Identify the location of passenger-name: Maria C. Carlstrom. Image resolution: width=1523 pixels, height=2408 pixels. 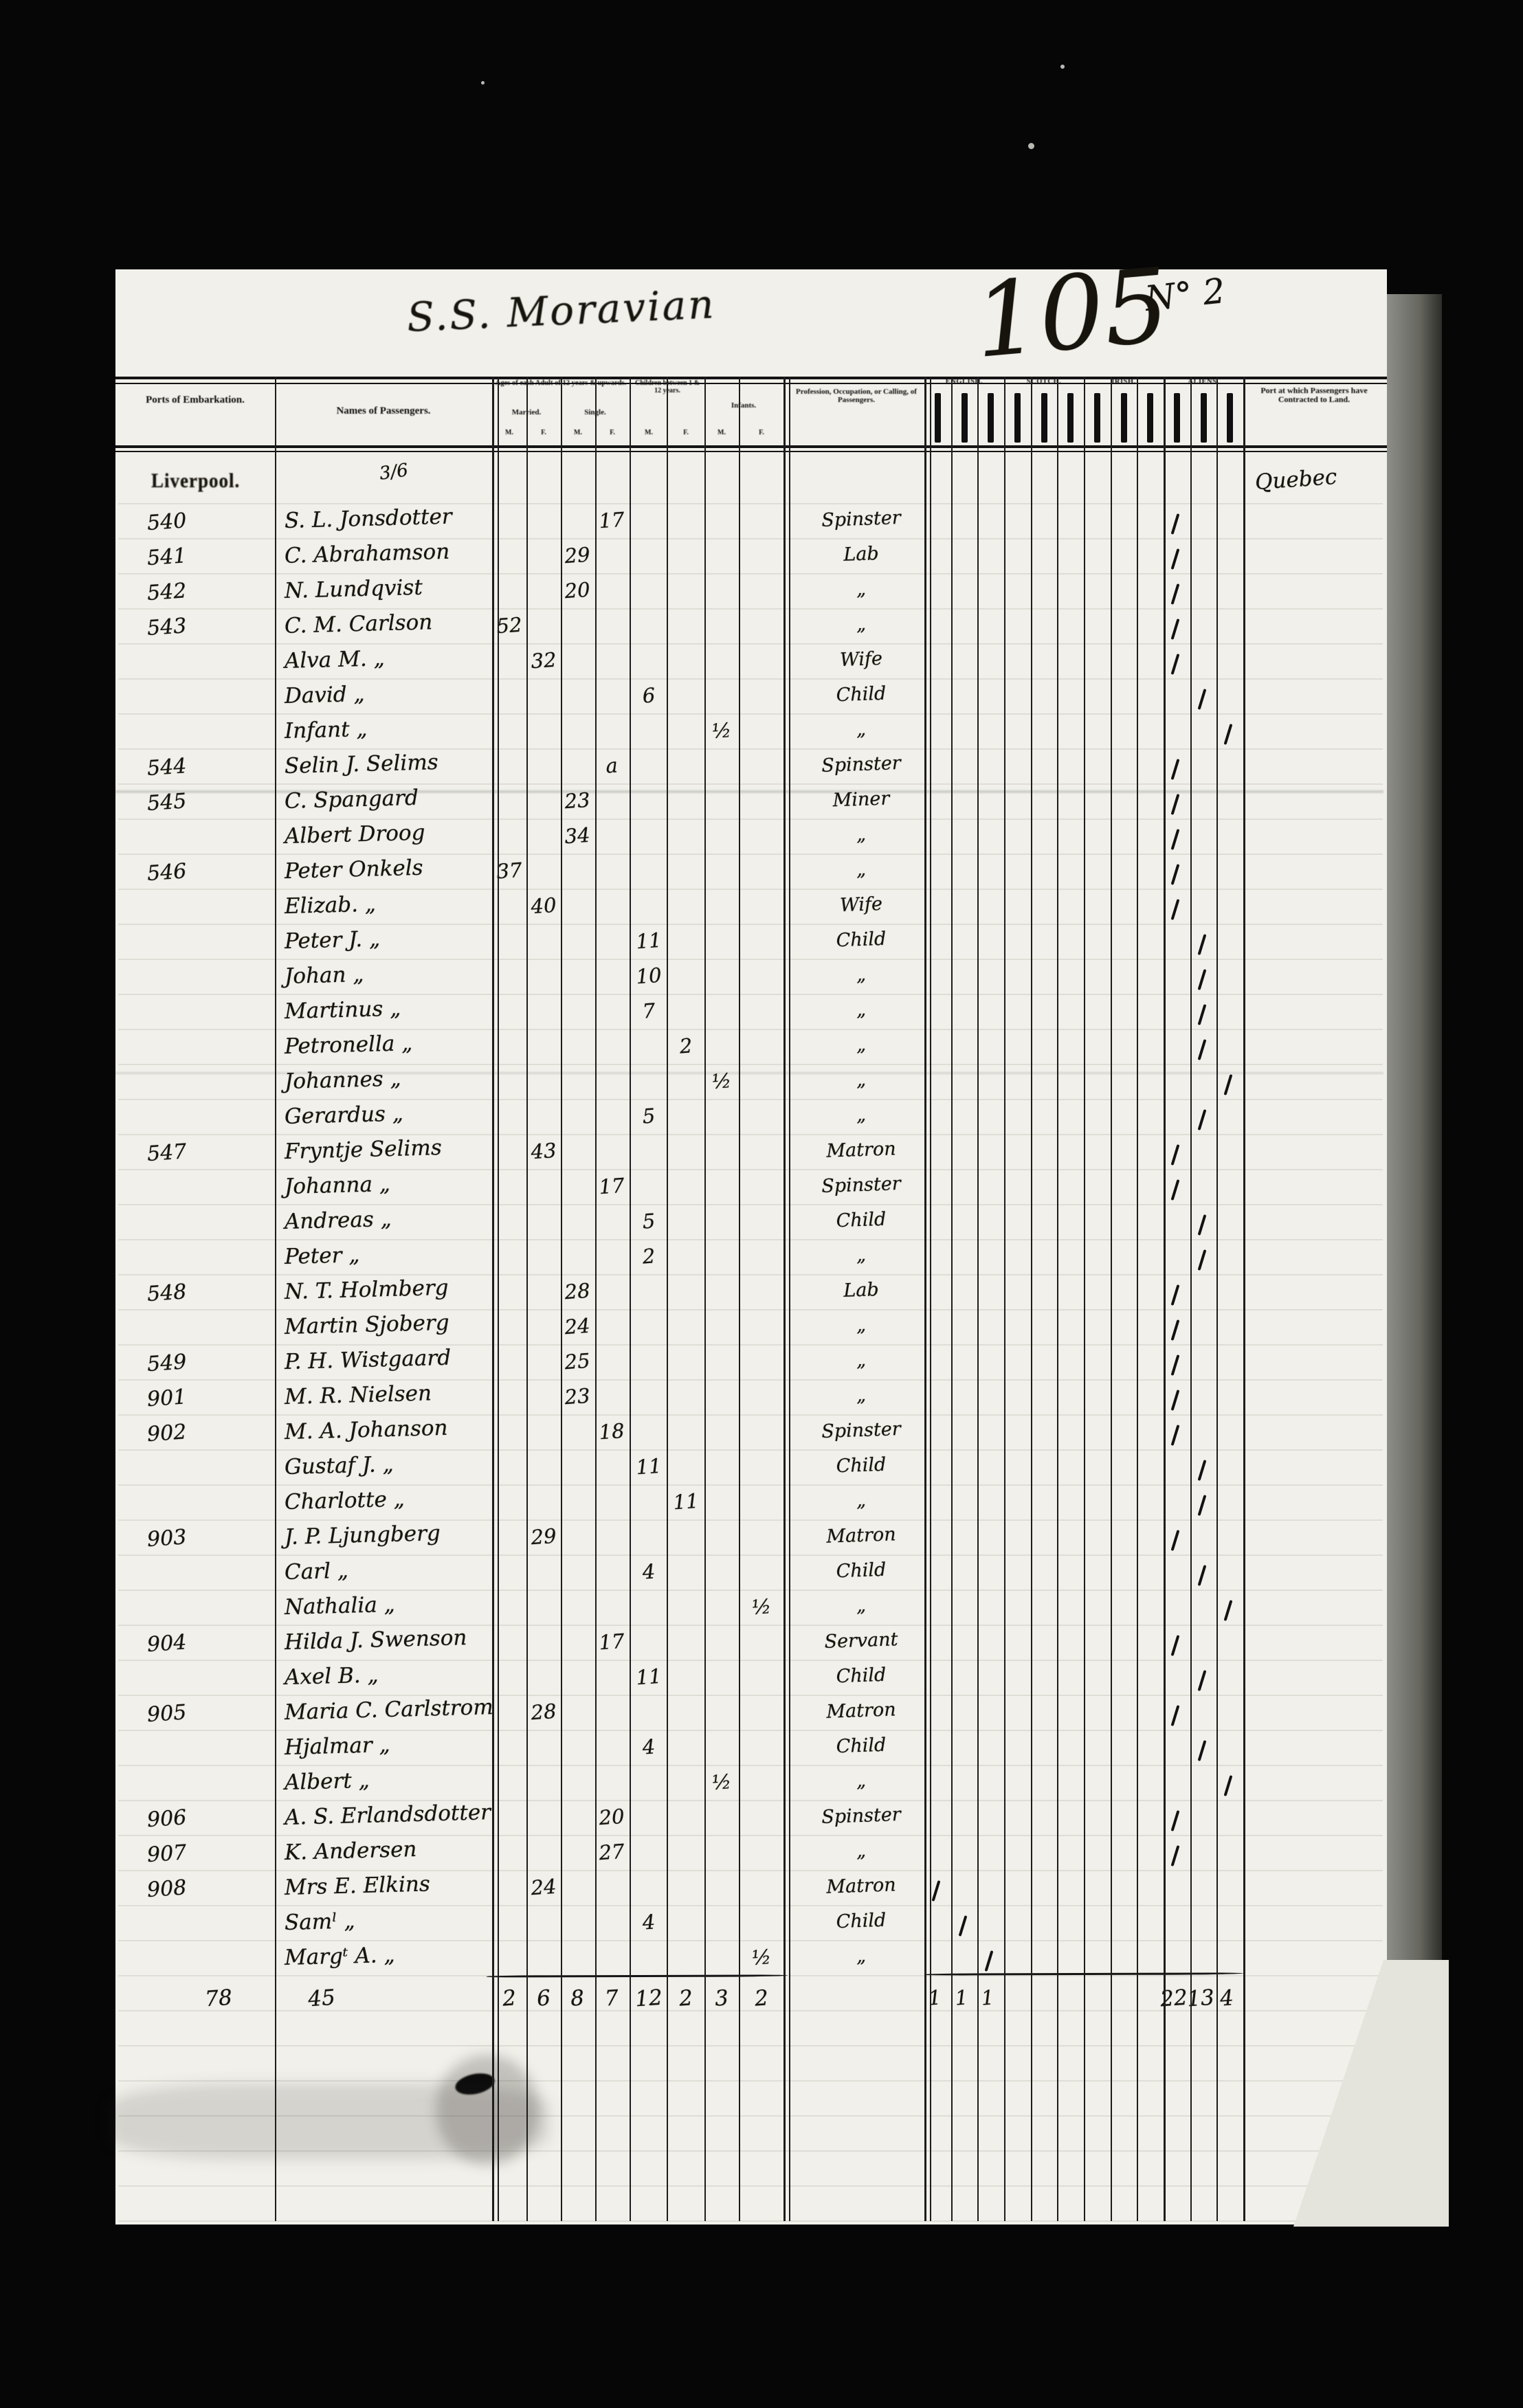
(389, 1710).